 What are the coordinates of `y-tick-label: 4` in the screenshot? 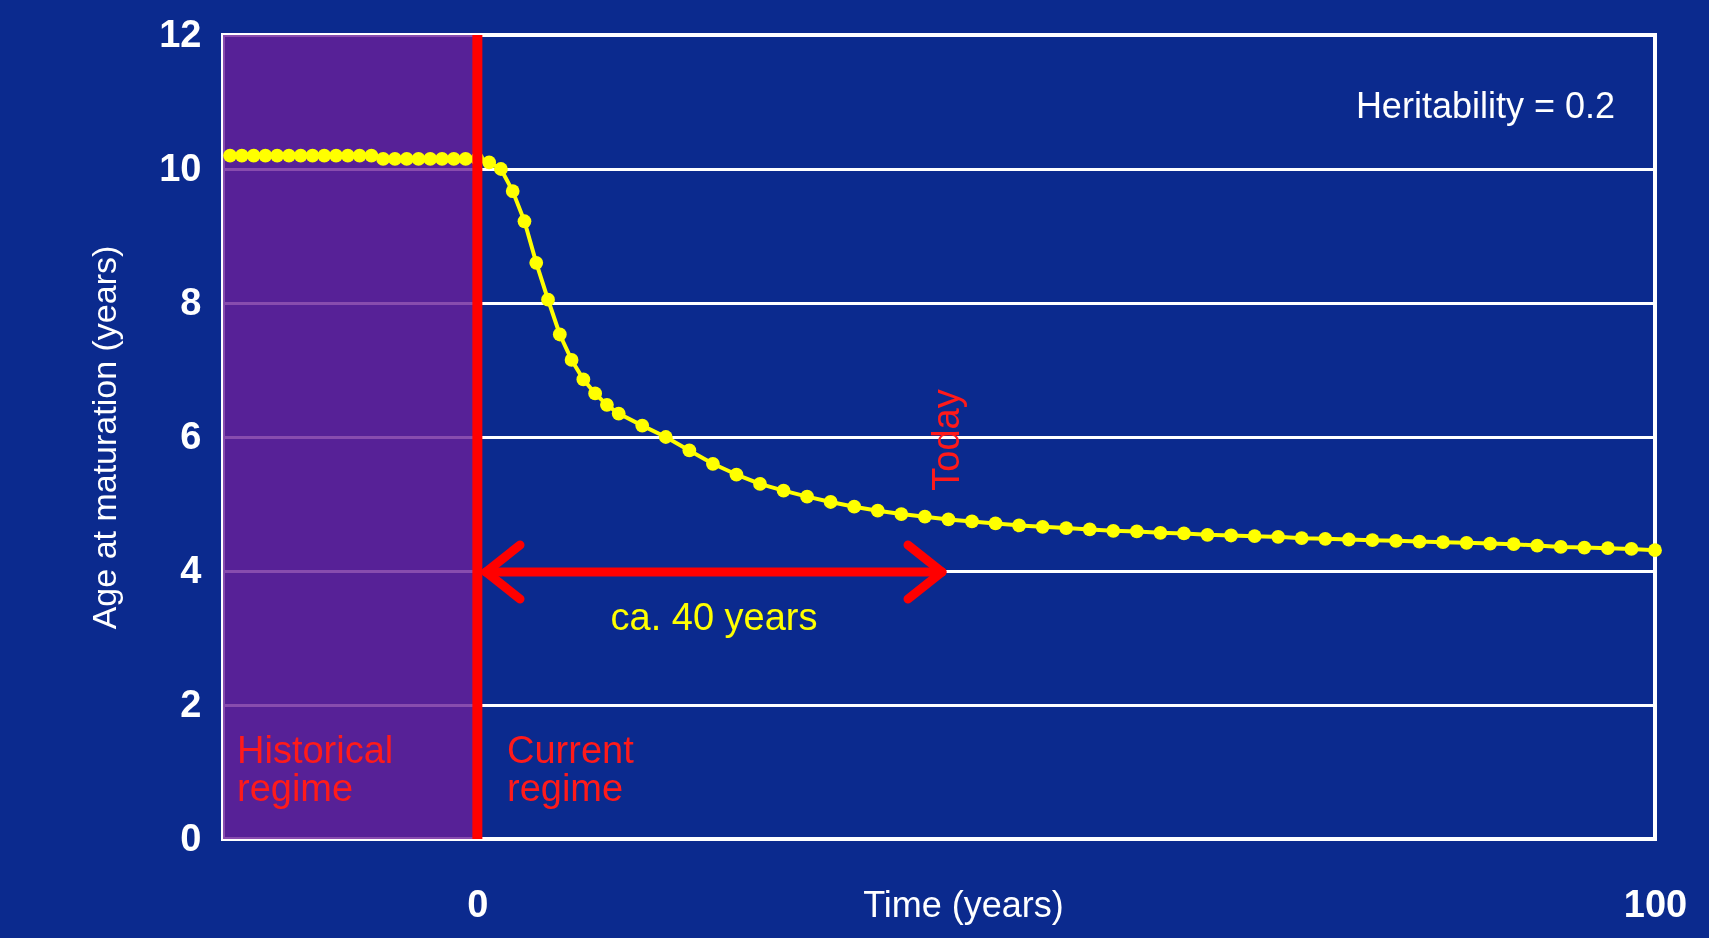 It's located at (191, 569).